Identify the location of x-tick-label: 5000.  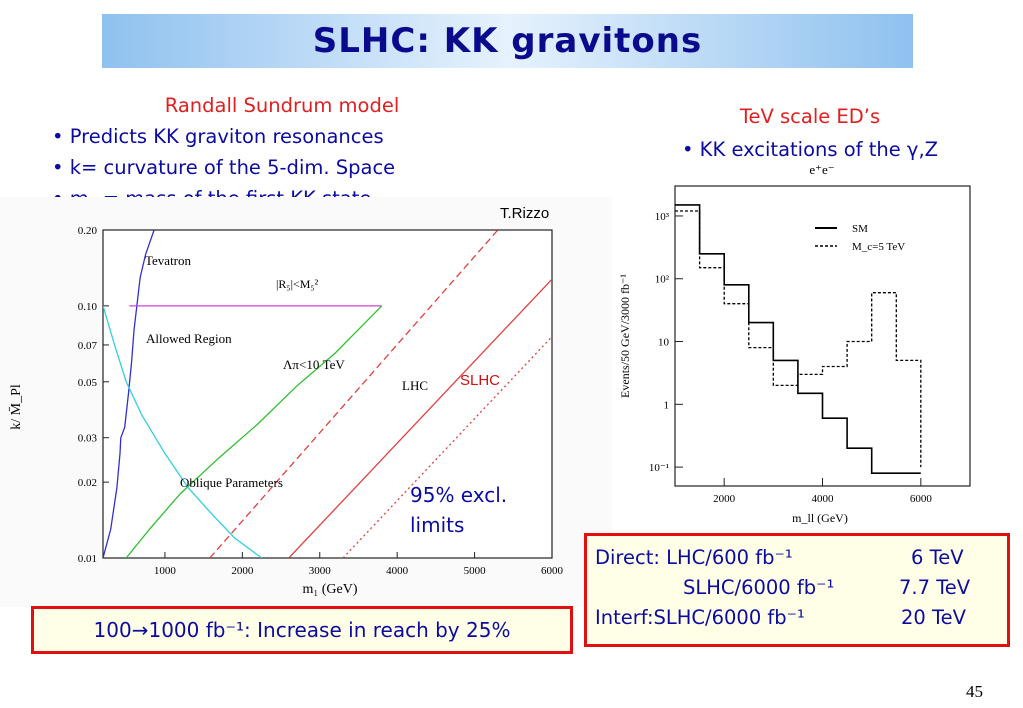
(475, 571).